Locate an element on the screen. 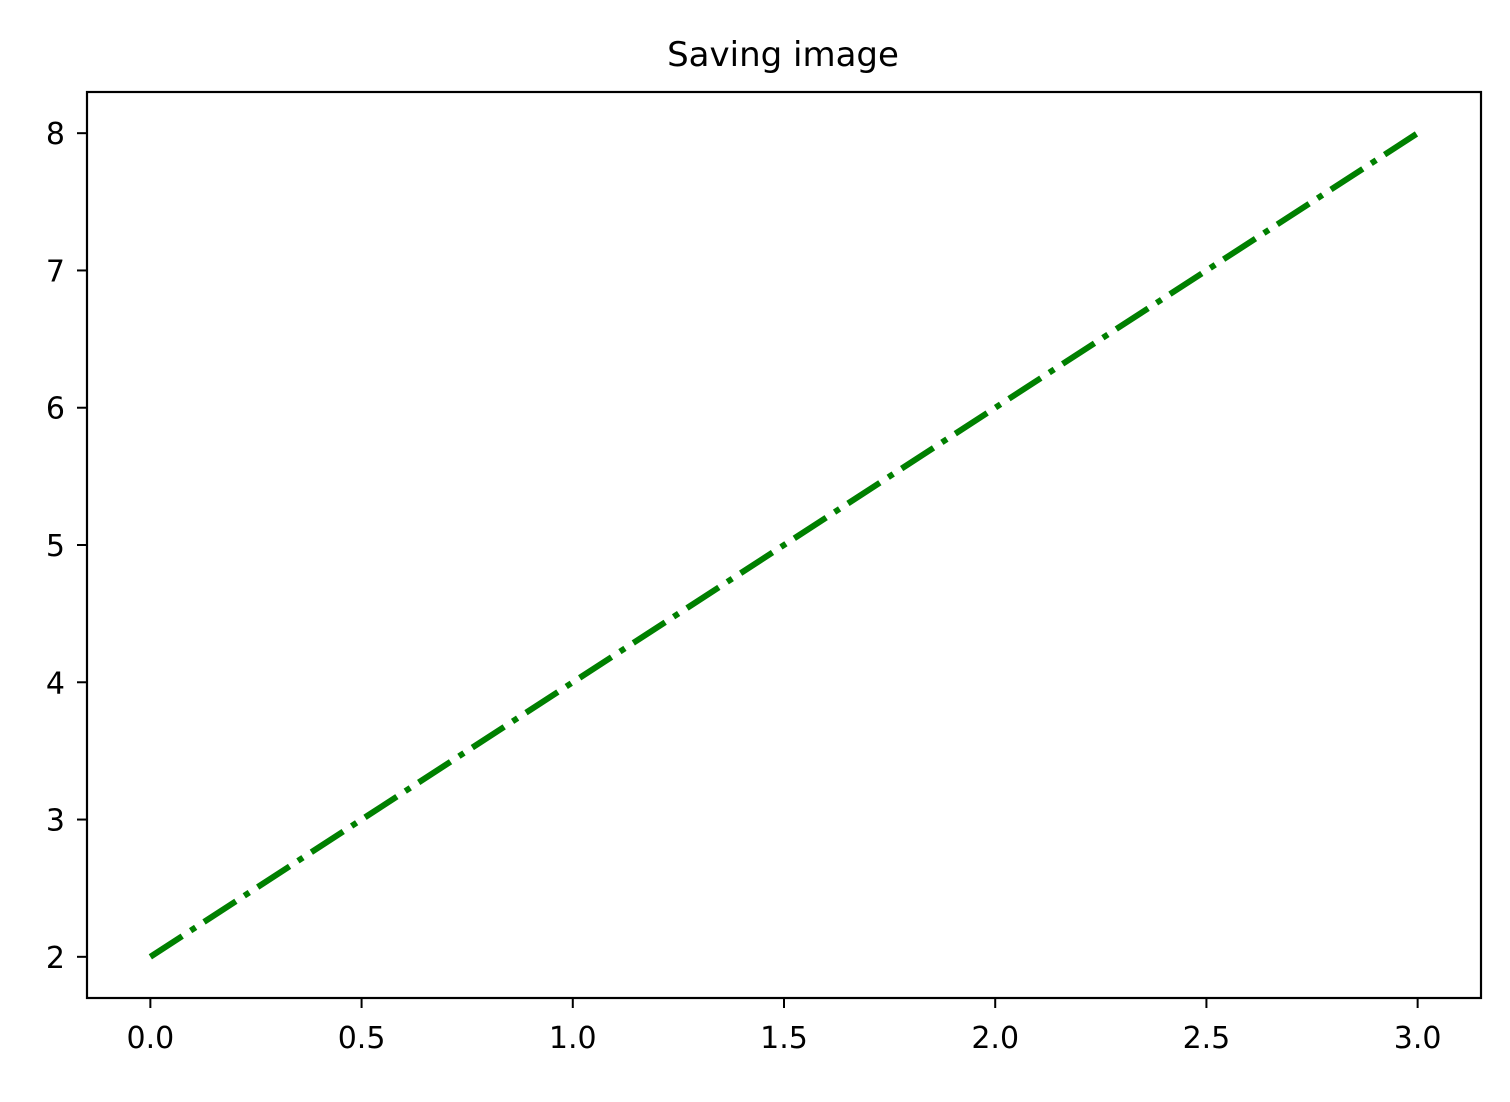 The height and width of the screenshot is (1102, 1510). x-tick-label: 2.0 is located at coordinates (995, 1038).